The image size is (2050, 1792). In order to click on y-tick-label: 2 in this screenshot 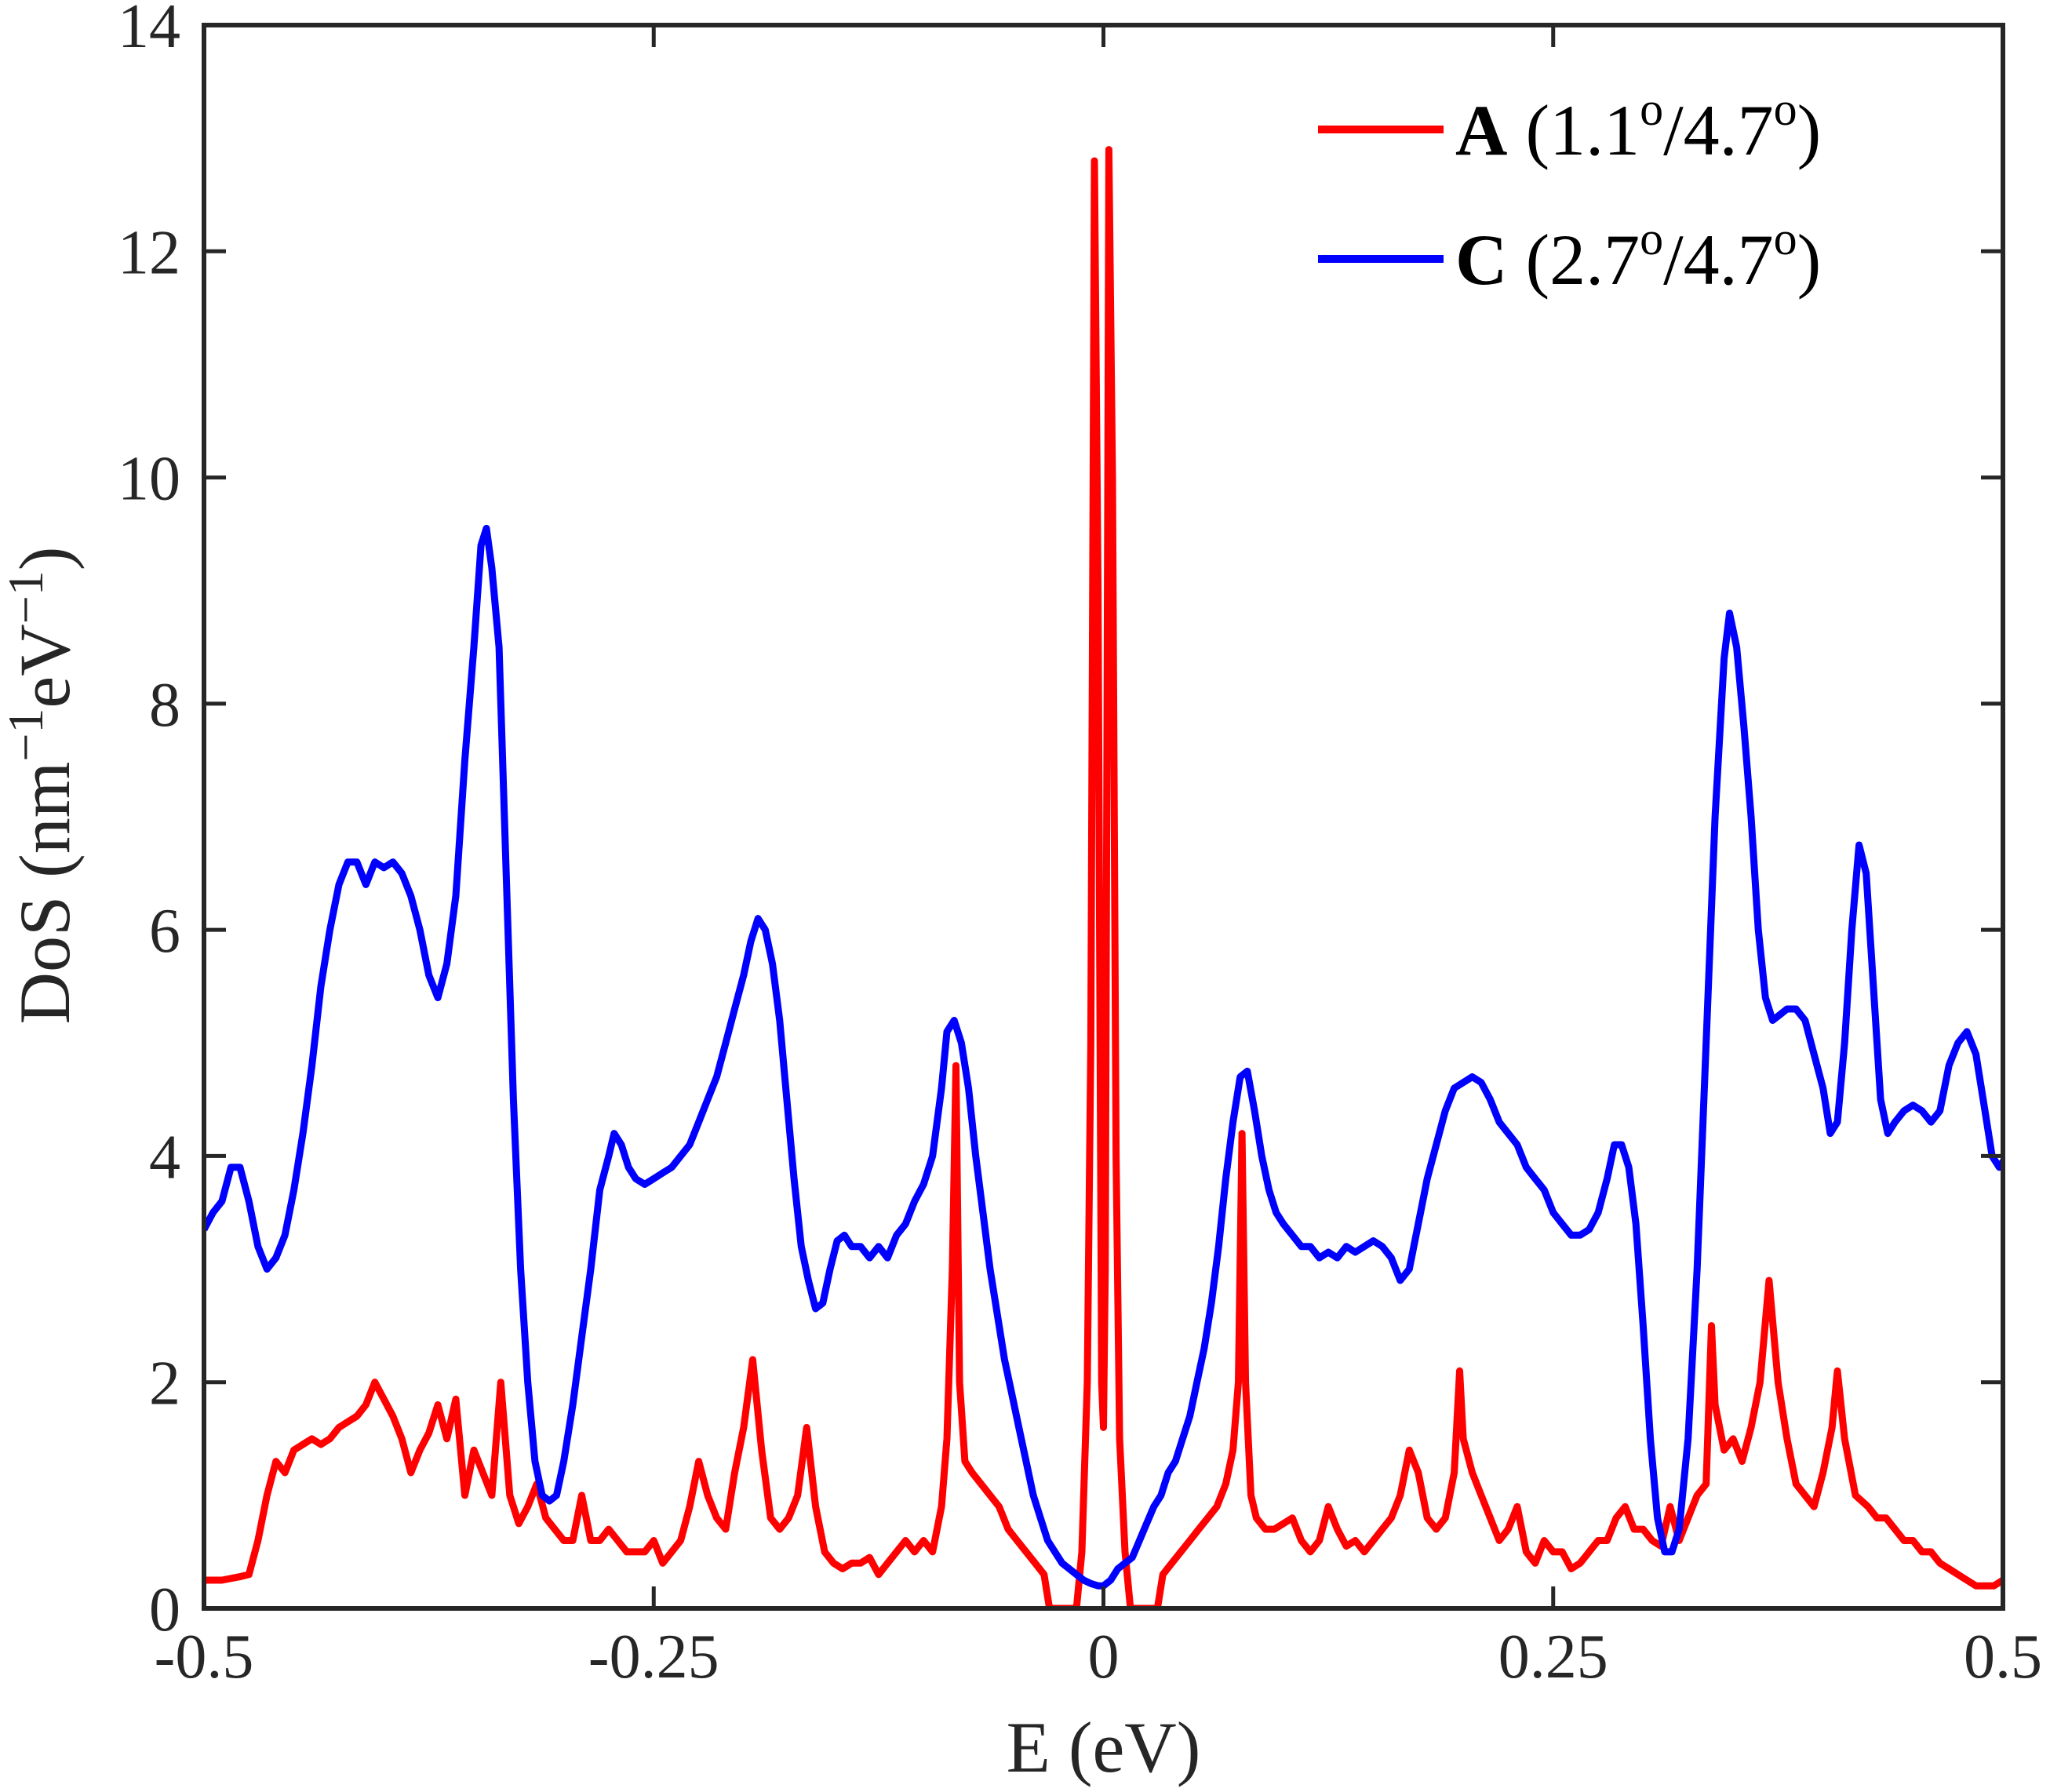, I will do `click(165, 1384)`.